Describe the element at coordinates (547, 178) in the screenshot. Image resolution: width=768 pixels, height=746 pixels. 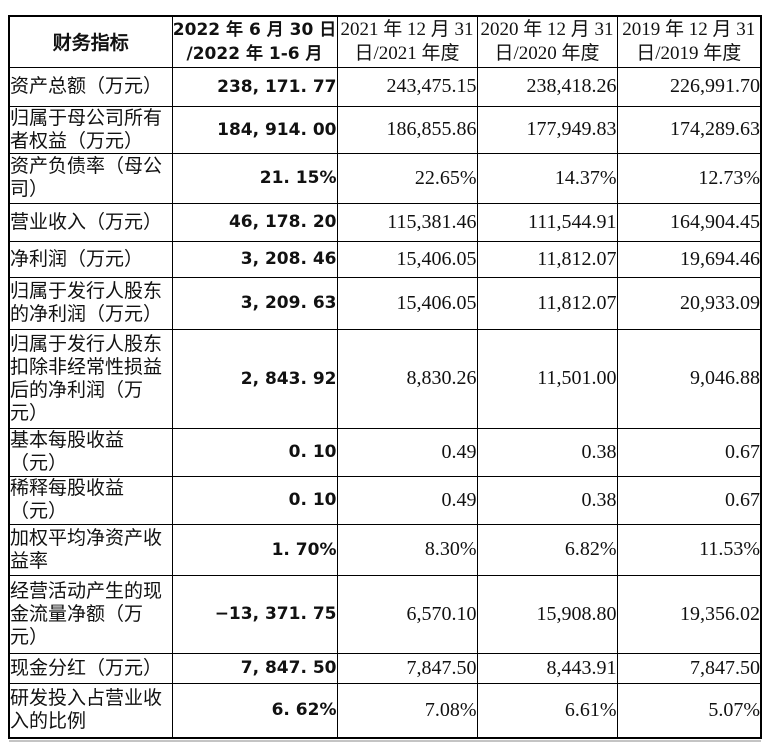
I see `value-cell: 14.37%` at that location.